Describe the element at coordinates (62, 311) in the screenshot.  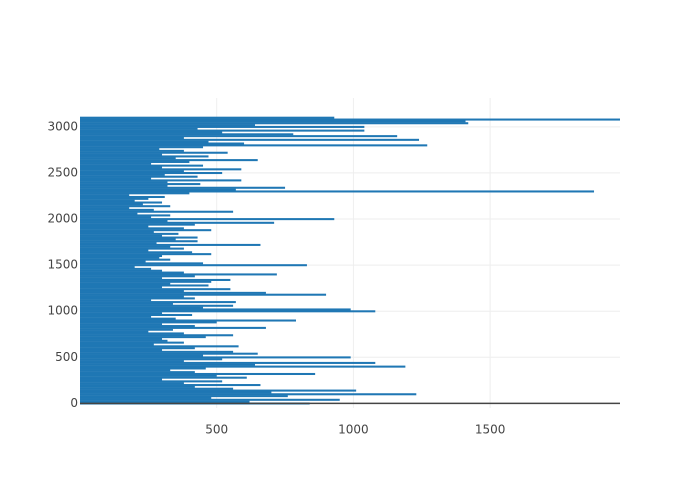
I see `y-tick-label: 1000` at that location.